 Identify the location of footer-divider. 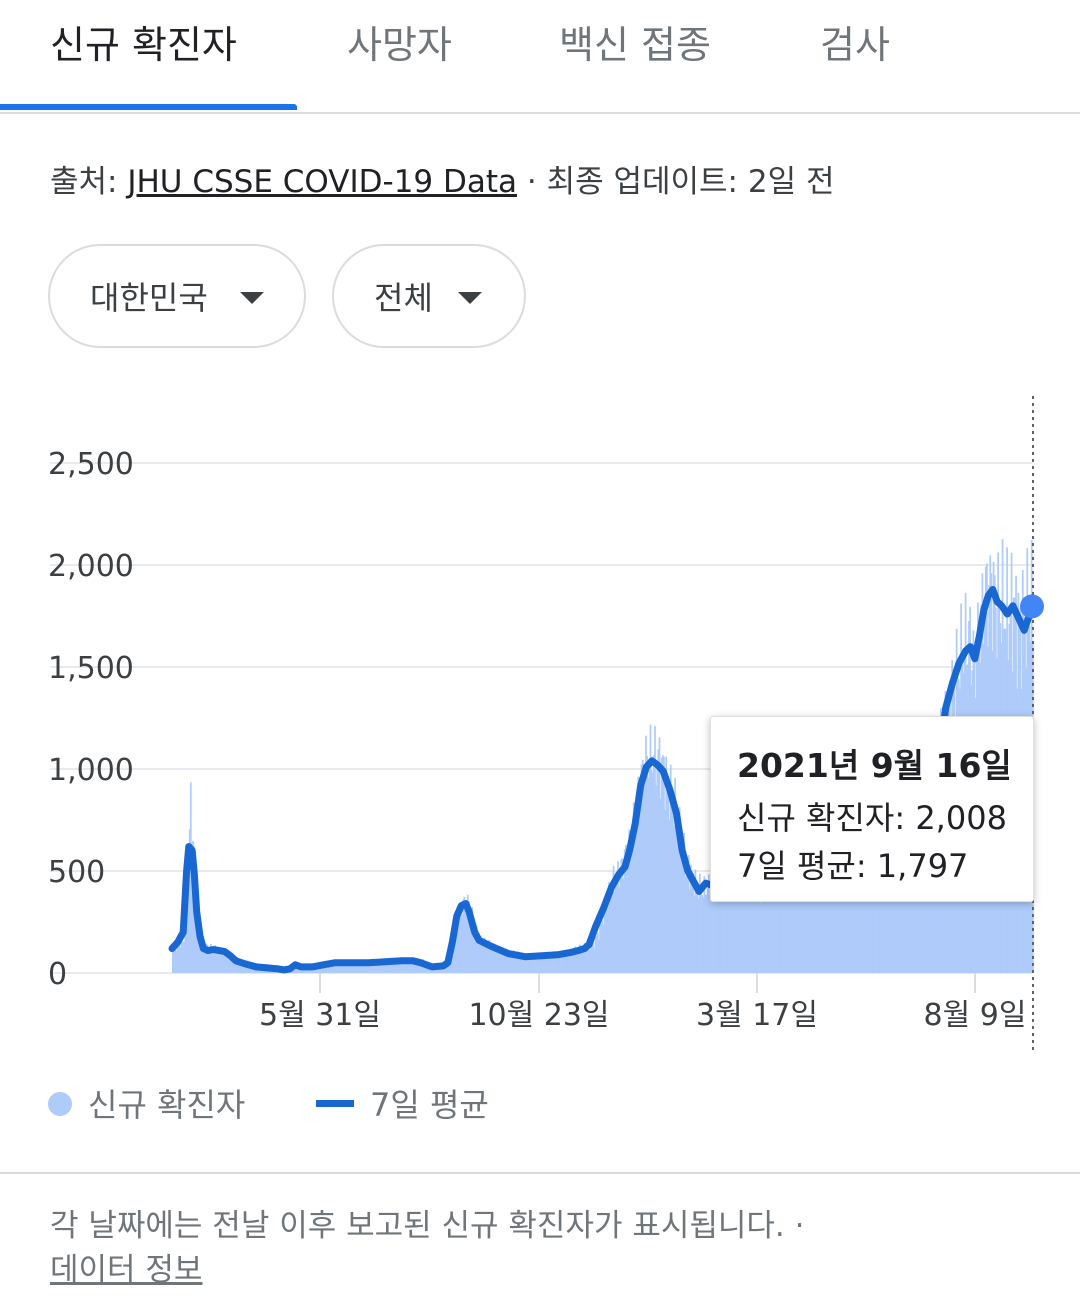
(540, 1173).